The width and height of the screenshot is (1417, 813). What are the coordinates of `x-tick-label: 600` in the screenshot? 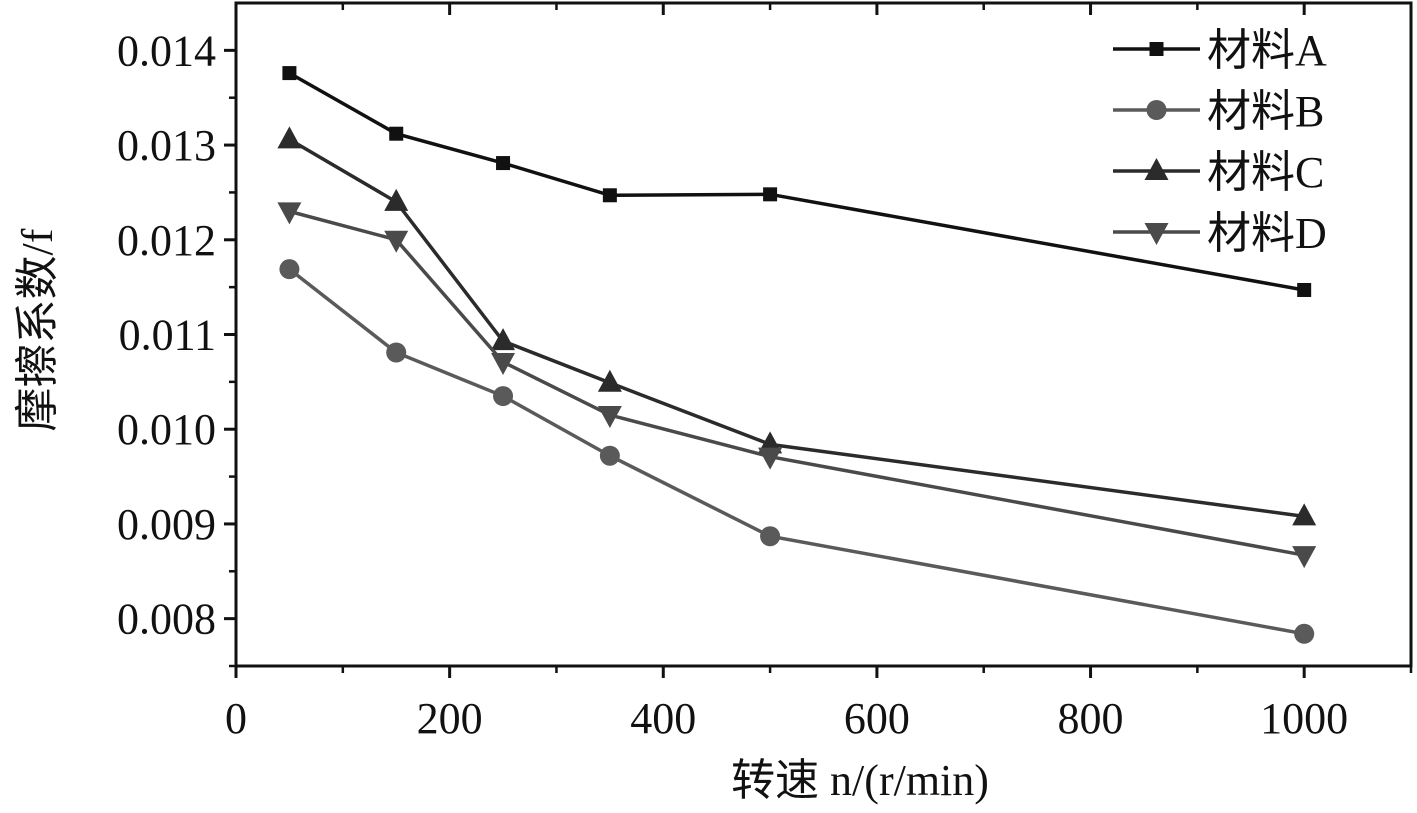 It's located at (877, 718).